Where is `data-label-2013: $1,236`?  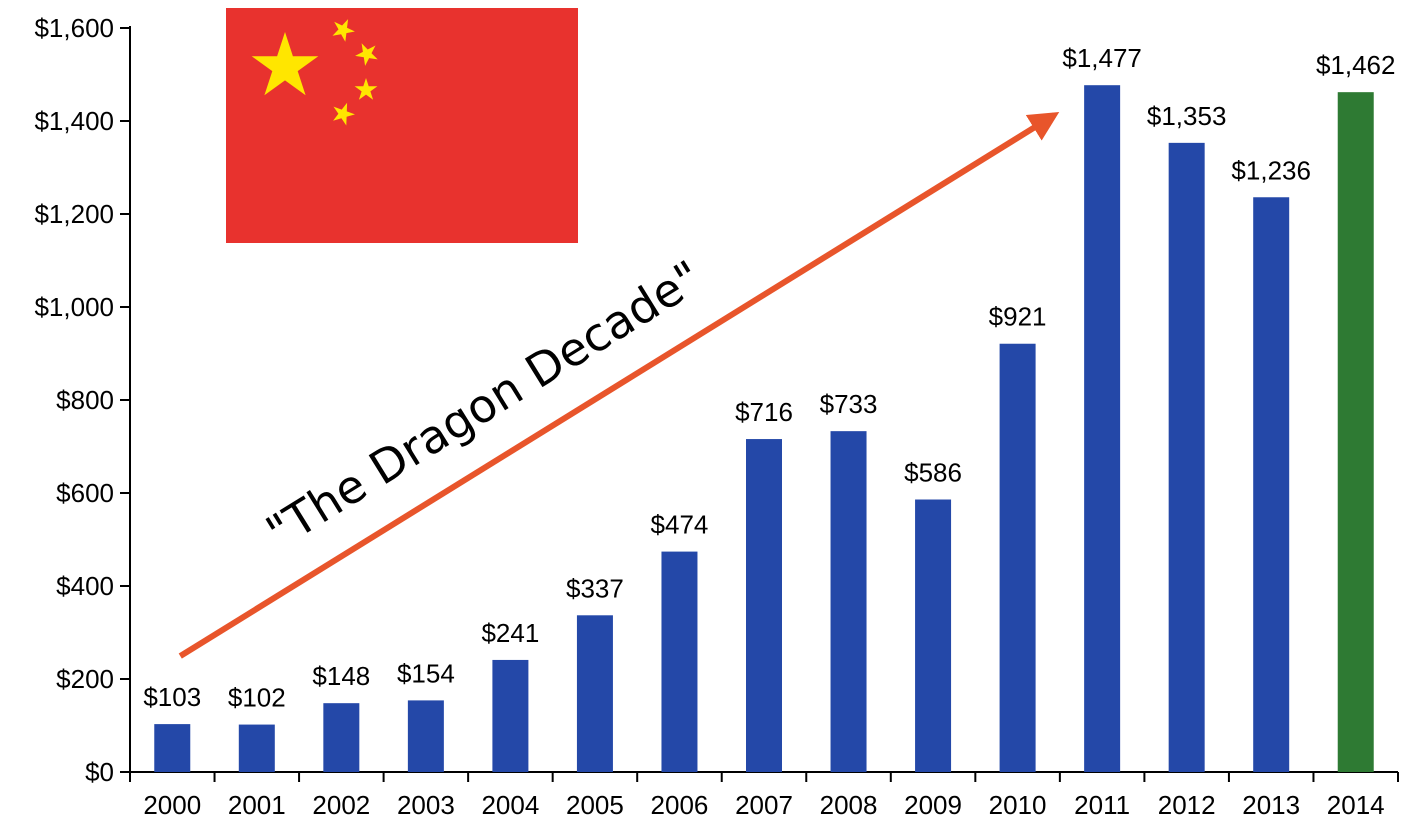 data-label-2013: $1,236 is located at coordinates (1271, 170).